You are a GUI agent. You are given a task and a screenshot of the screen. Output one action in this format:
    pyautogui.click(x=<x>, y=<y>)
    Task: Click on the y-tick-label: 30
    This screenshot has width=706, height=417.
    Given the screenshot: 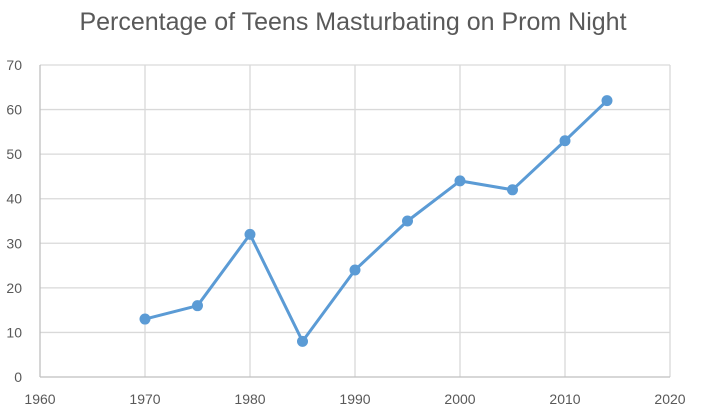 What is the action you would take?
    pyautogui.click(x=14, y=243)
    